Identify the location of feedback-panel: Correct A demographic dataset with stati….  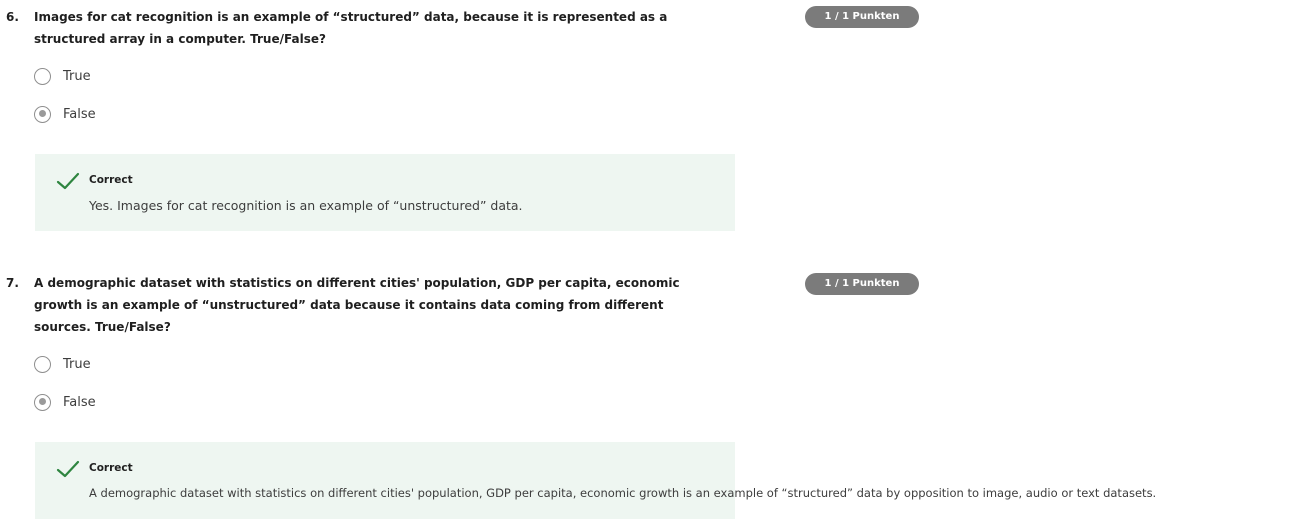
(595, 480).